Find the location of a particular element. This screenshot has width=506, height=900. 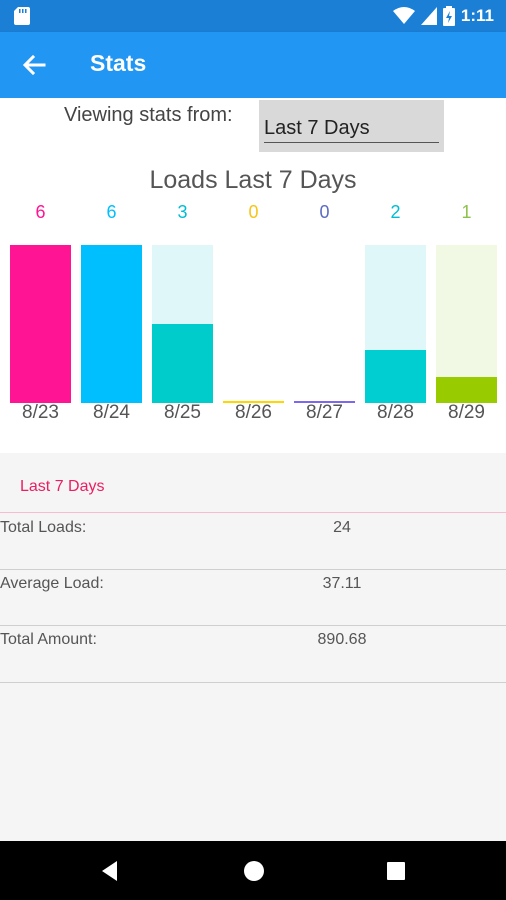

summary-header: Last 7 Days is located at coordinates (62, 486).